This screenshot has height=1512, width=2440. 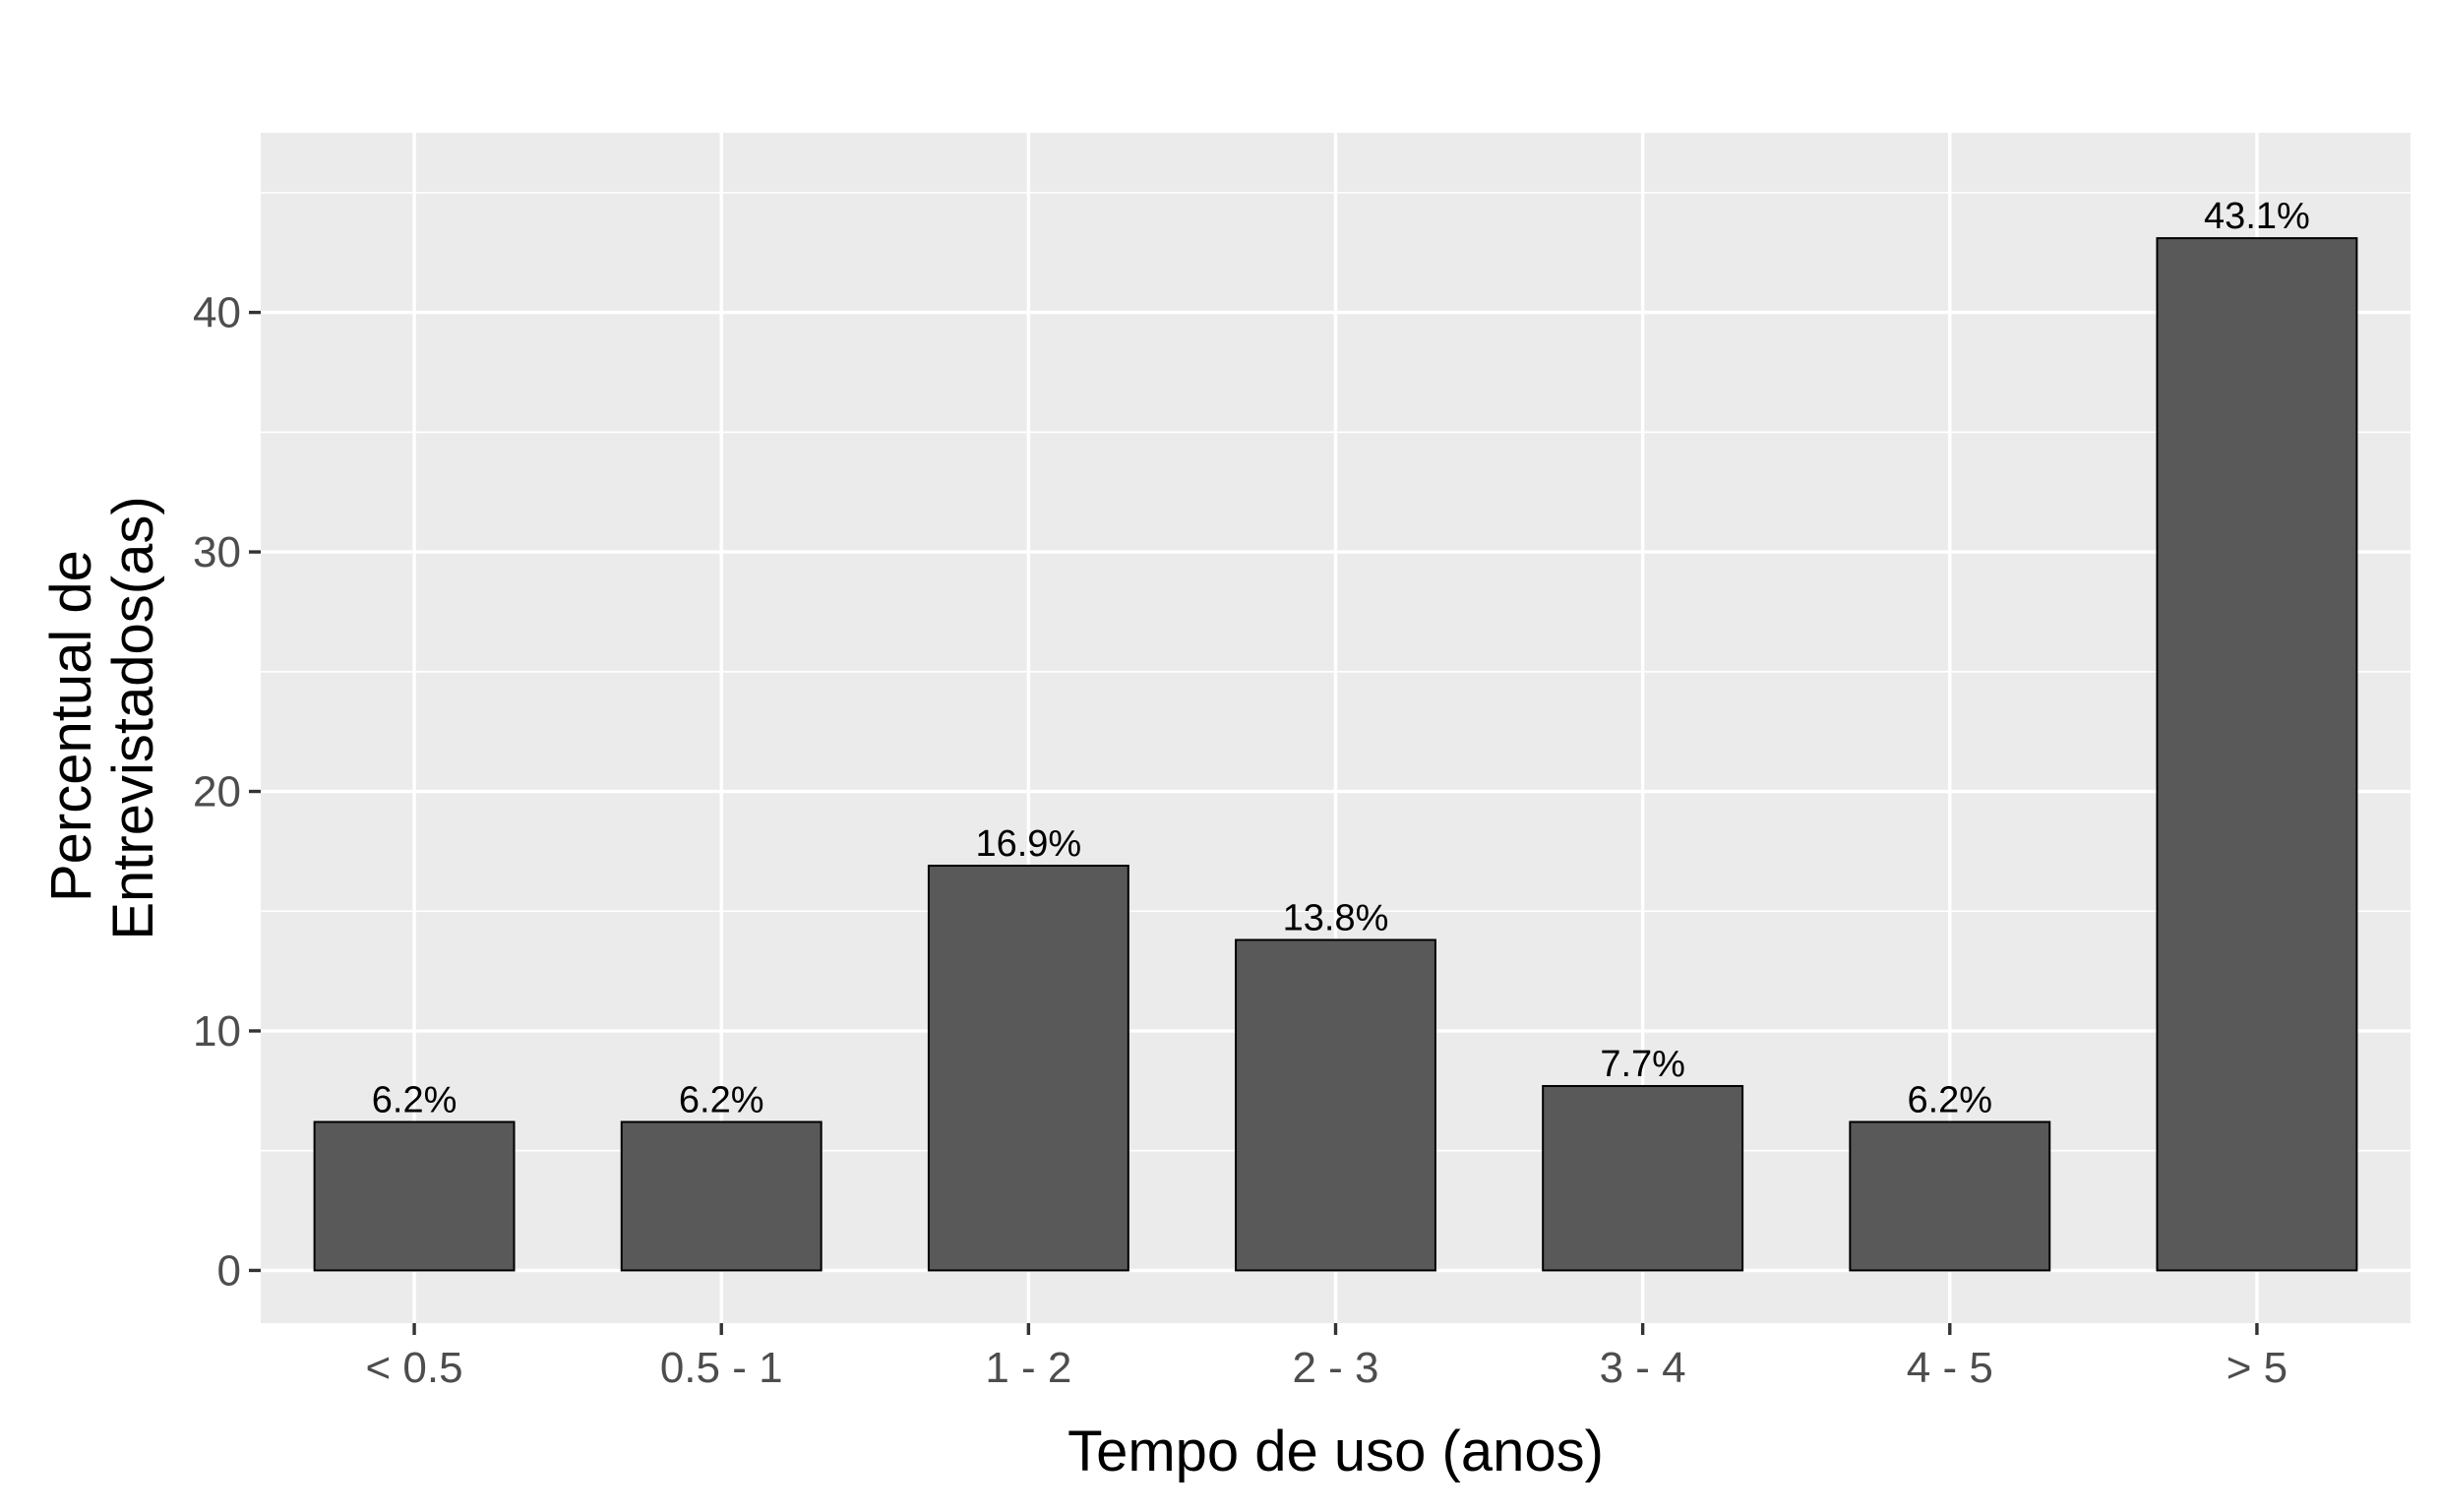 I want to click on x-axis: < 0.5 0.5 - 1 1 - 2 2 - 3 3 - 4 4 - 5 > 5, so click(x=1327, y=1358).